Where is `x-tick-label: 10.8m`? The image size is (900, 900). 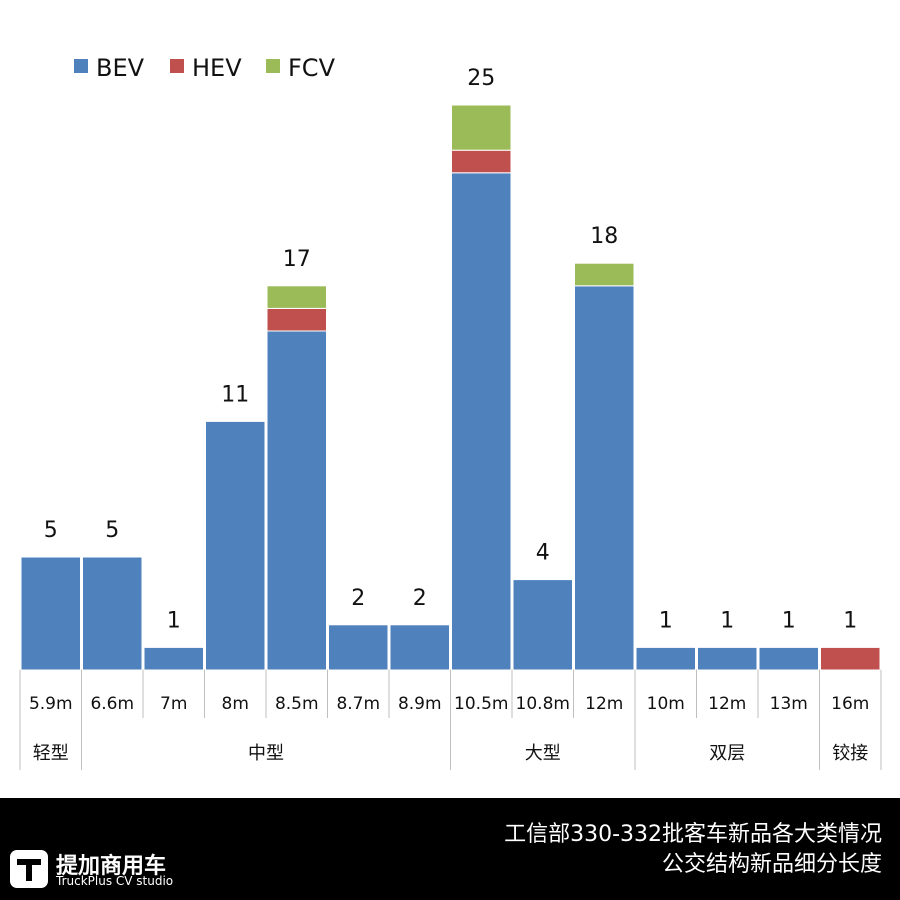
x-tick-label: 10.8m is located at coordinates (543, 704).